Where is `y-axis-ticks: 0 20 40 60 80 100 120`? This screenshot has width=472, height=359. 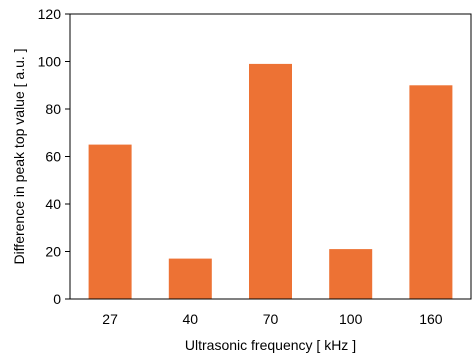
y-axis-ticks: 0 20 40 60 80 100 120 is located at coordinates (54, 156).